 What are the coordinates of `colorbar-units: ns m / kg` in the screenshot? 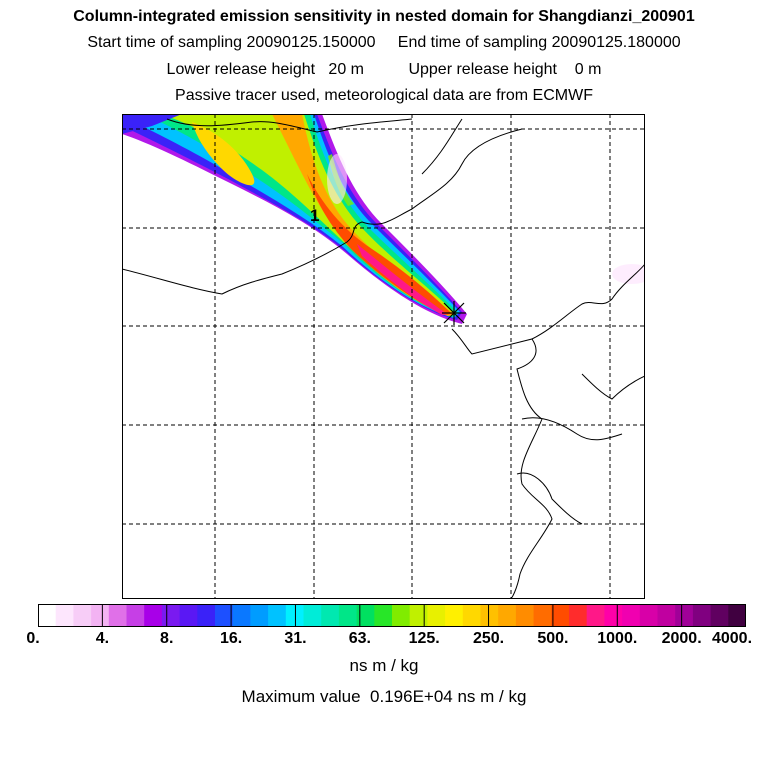 It's located at (384, 665).